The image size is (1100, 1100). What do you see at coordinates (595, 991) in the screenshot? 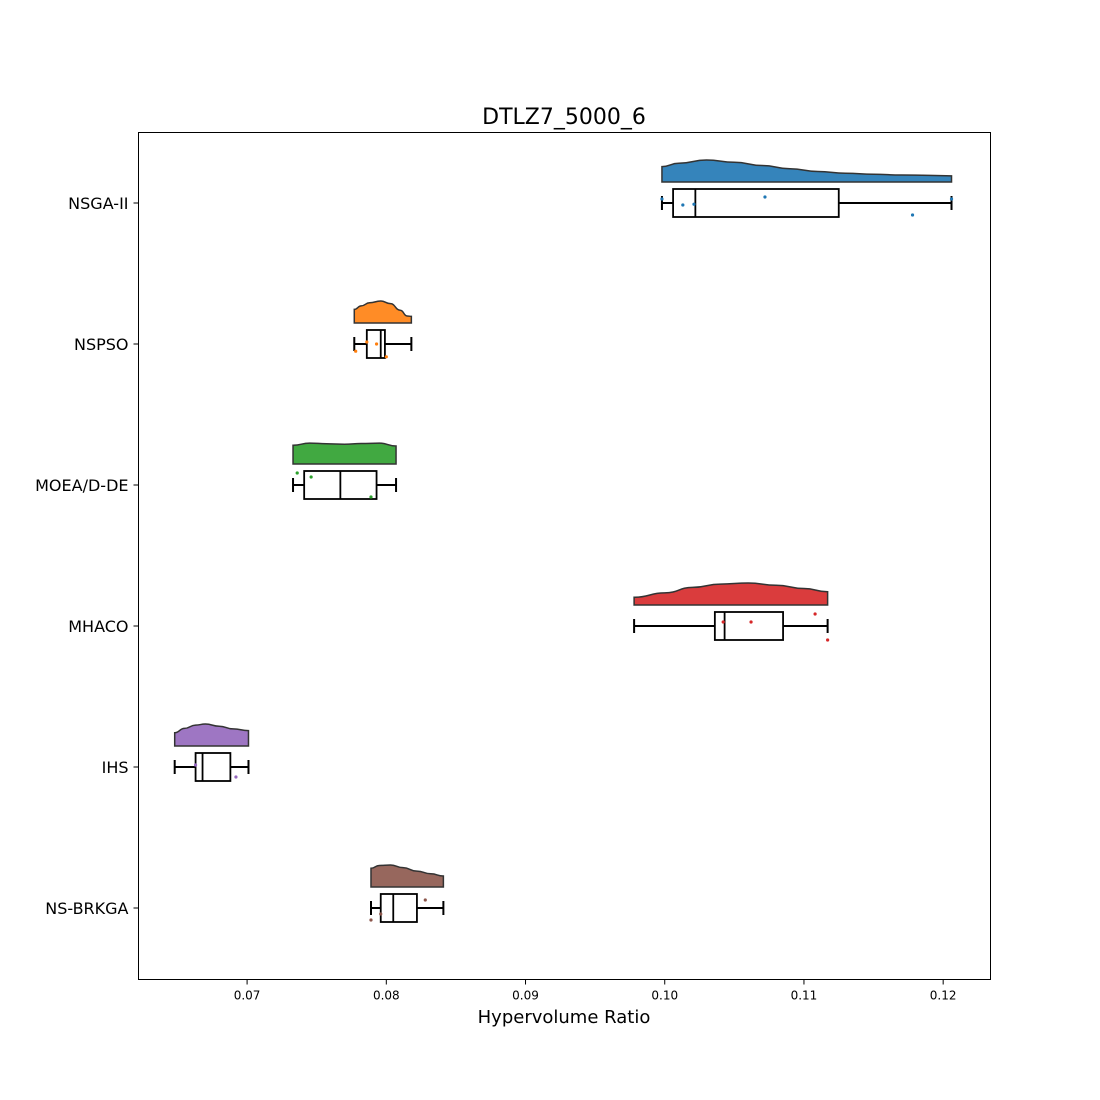
I see `x-axis: 0.07 0.08 0.09 0.10 0.11 0.12` at bounding box center [595, 991].